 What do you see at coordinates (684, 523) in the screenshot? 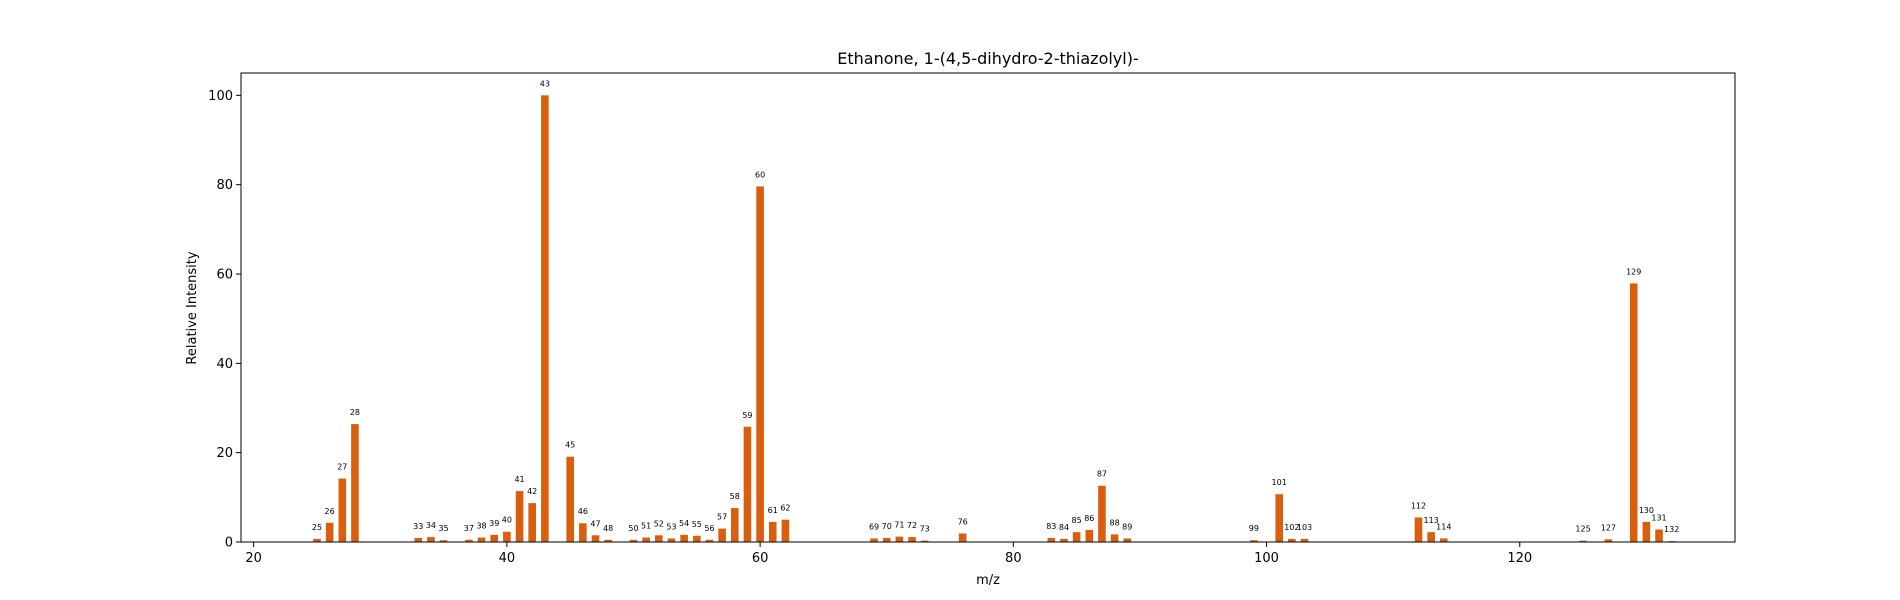
I see `bar-label-mz-54: 54` at bounding box center [684, 523].